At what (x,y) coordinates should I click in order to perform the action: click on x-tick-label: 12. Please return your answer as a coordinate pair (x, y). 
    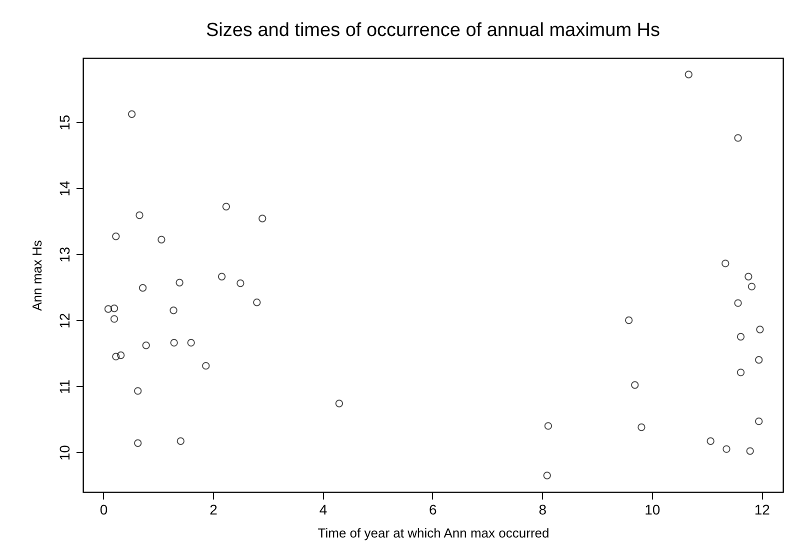
    Looking at the image, I should click on (762, 510).